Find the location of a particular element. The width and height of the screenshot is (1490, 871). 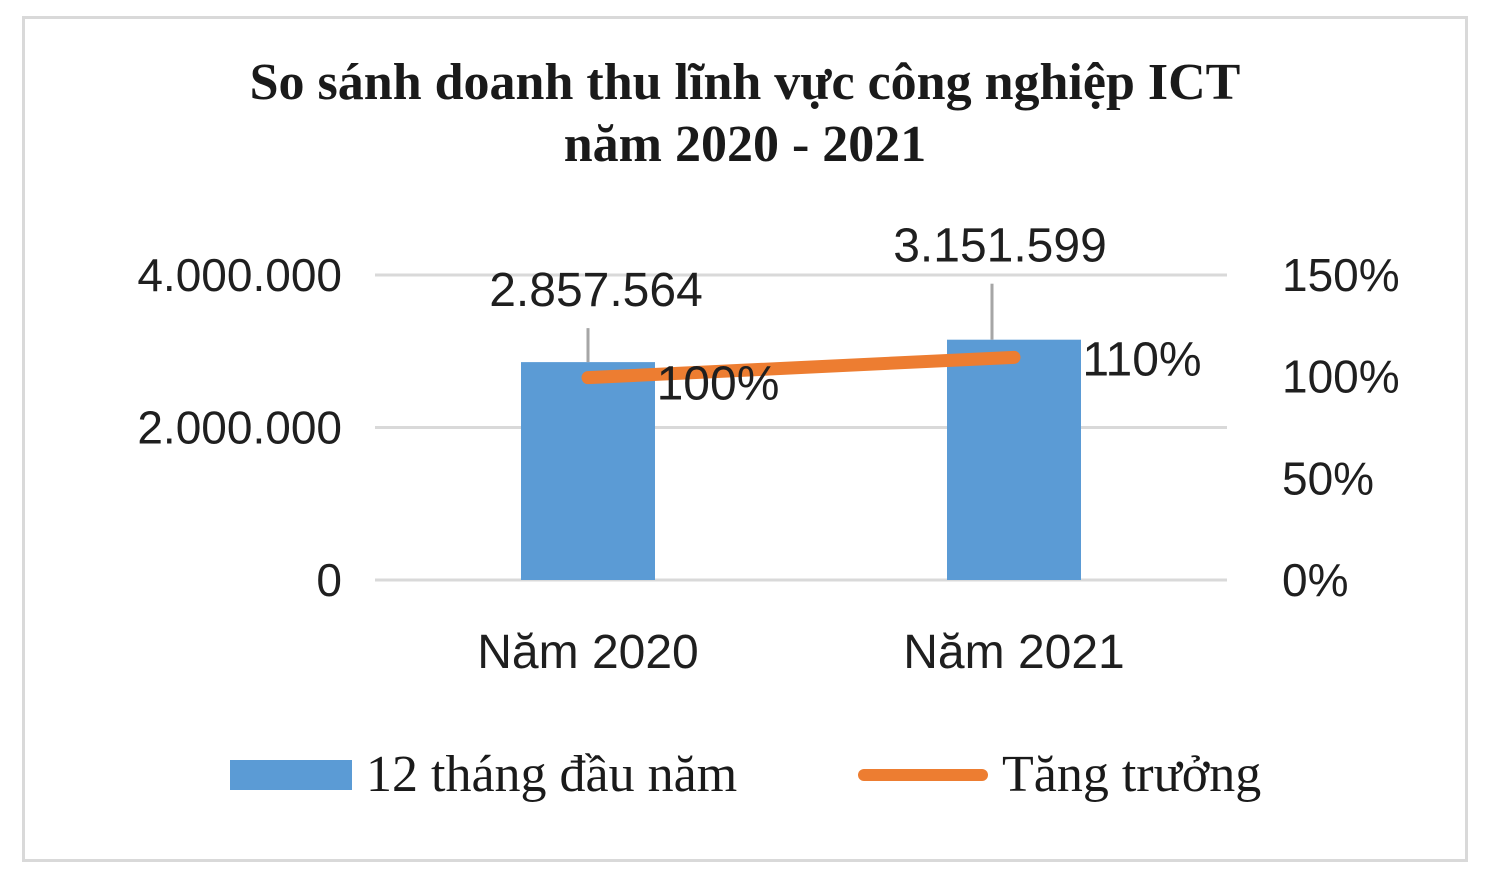

bar-data-label: 3.151.599 is located at coordinates (1000, 246).